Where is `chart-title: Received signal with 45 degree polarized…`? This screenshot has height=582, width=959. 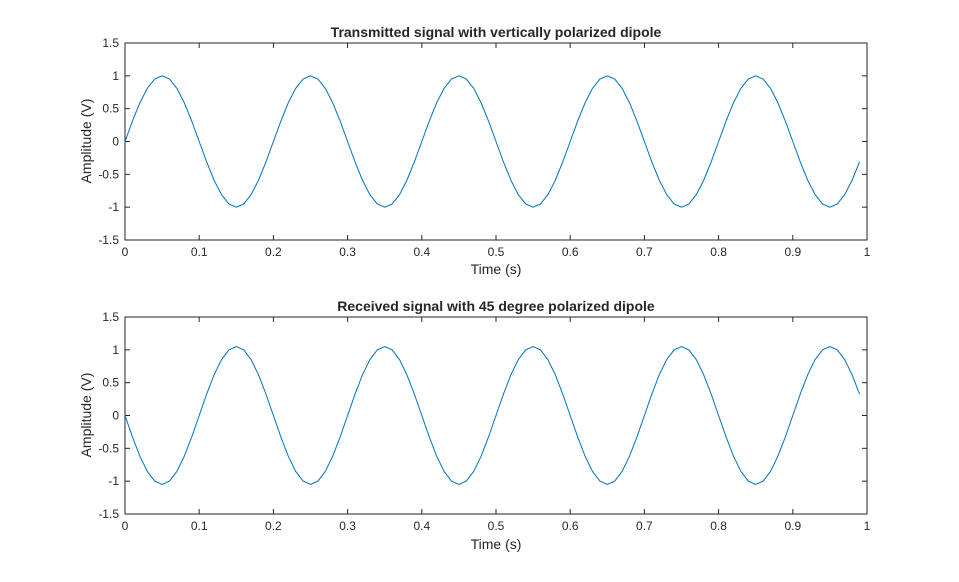 chart-title: Received signal with 45 degree polarized… is located at coordinates (496, 306).